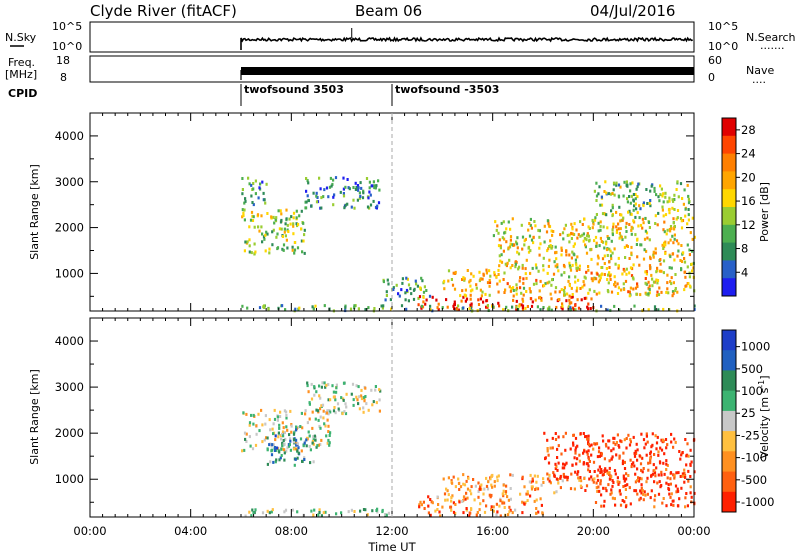 The width and height of the screenshot is (800, 554). I want to click on colorbar-swatch, so click(729, 401).